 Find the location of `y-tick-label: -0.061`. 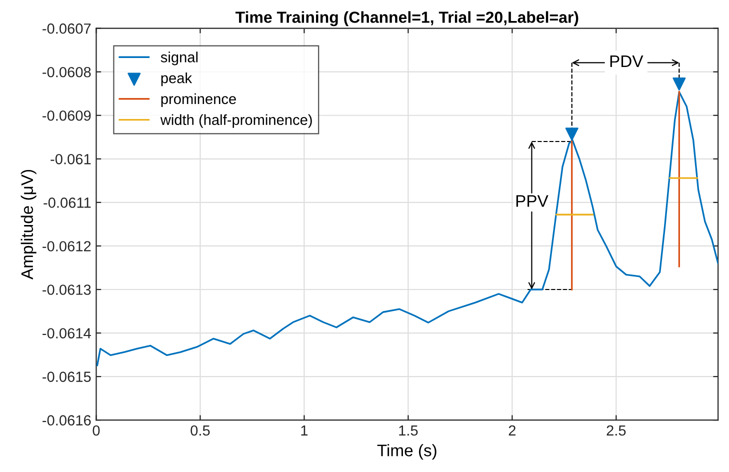

y-tick-label: -0.061 is located at coordinates (70, 159).